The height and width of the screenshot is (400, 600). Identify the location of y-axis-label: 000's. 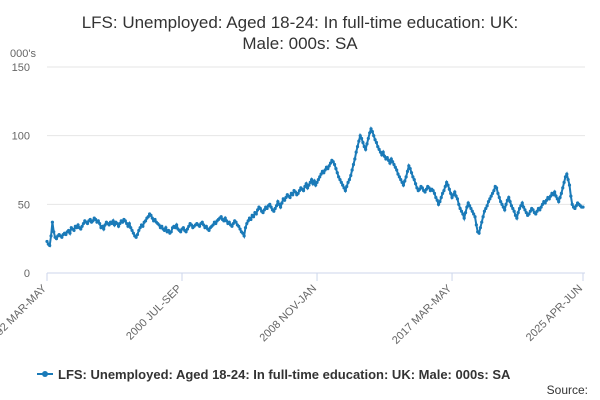
(23, 54).